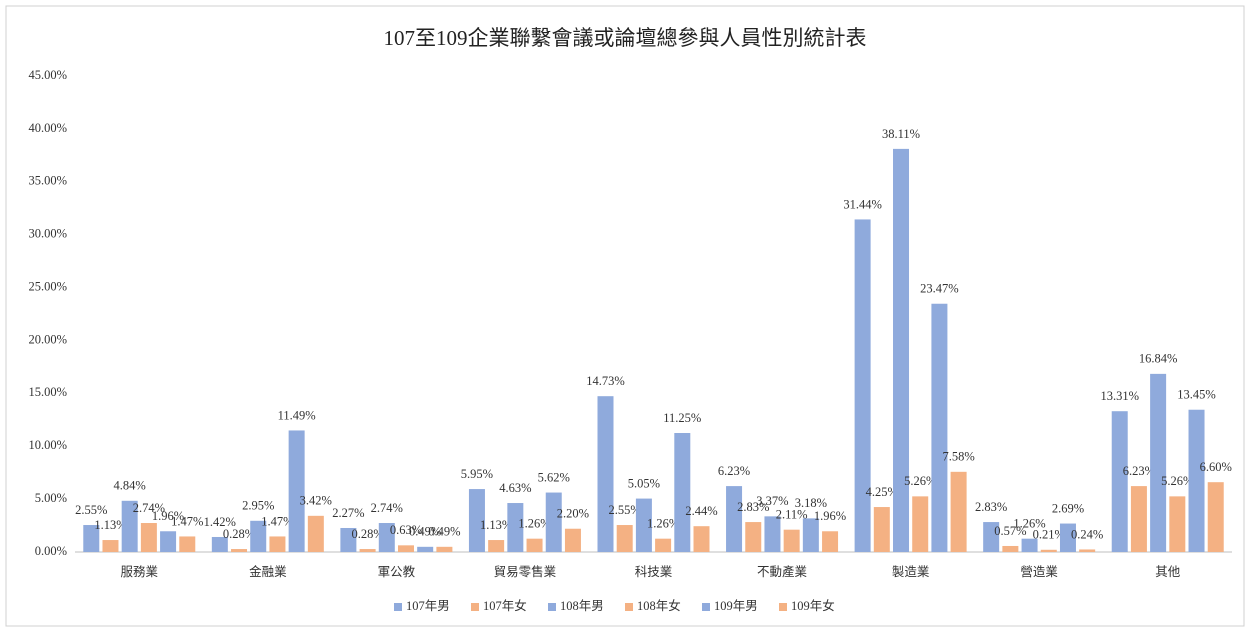 The height and width of the screenshot is (637, 1250). I want to click on x-tick-label: 不動產業, so click(782, 571).